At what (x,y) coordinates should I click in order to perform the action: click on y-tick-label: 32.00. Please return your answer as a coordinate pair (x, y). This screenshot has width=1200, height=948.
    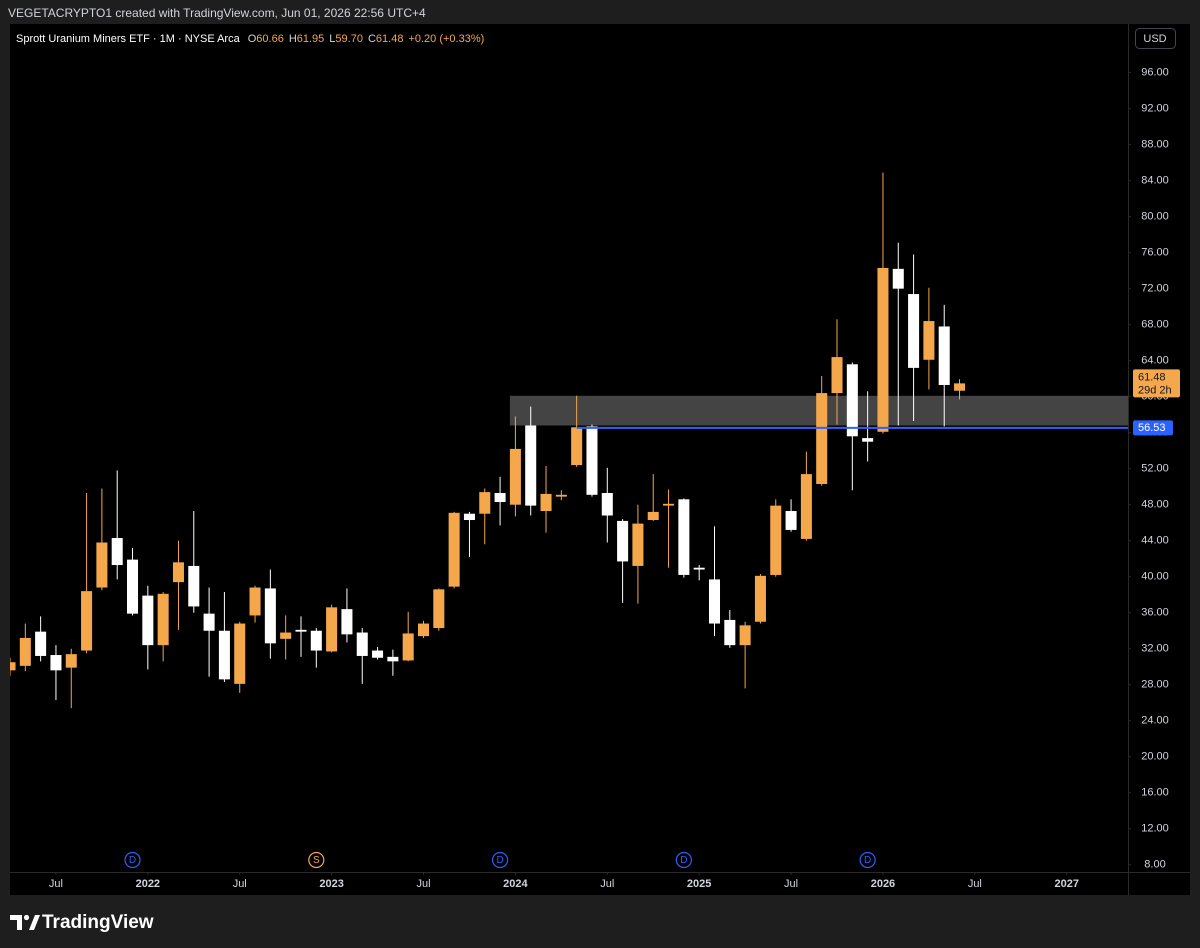
    Looking at the image, I should click on (1155, 649).